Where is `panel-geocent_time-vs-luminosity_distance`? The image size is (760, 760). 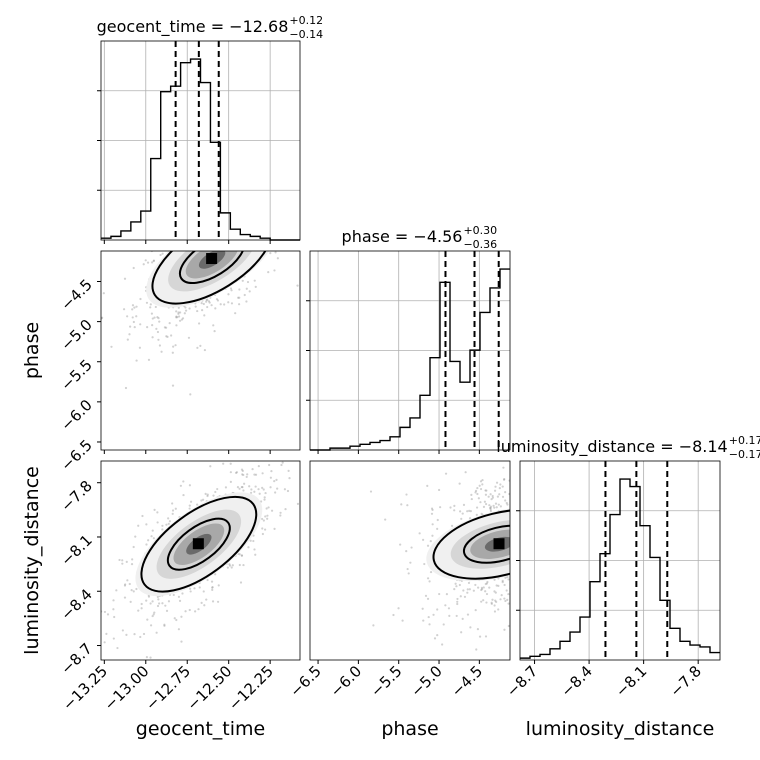
panel-geocent_time-vs-luminosity_distance is located at coordinates (192, 556).